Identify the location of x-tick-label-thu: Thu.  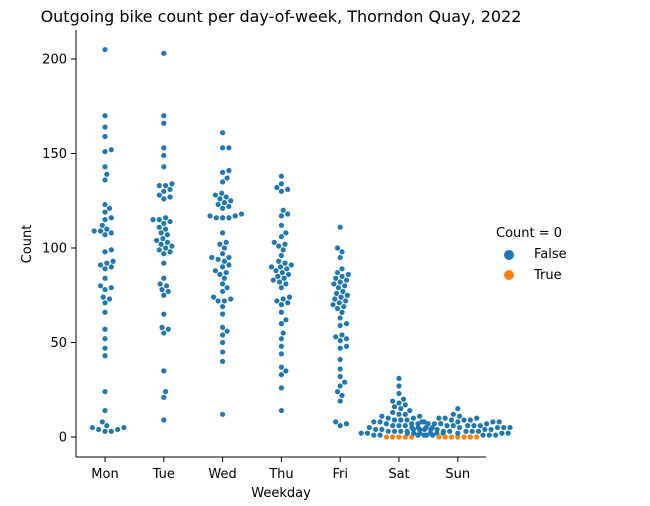
(280, 474).